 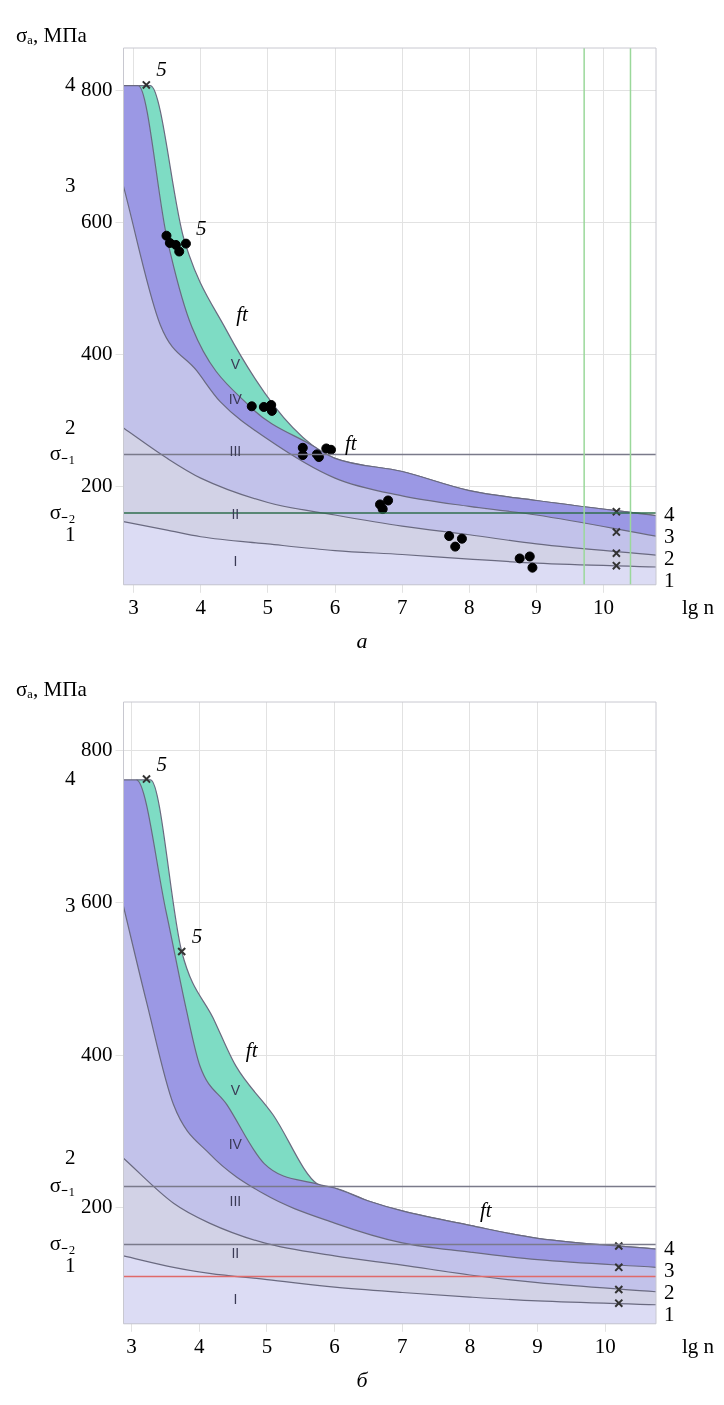 I want to click on series-label: III, so click(x=235, y=1201).